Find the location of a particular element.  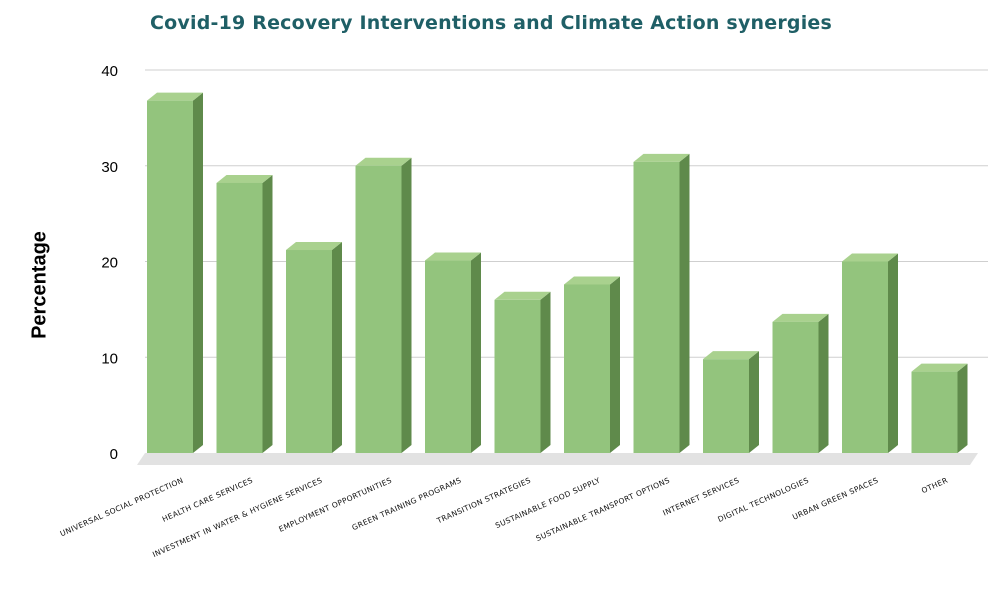

x-tick-label: UNIVERSAL SOCIAL PROTECTION is located at coordinates (122, 507).